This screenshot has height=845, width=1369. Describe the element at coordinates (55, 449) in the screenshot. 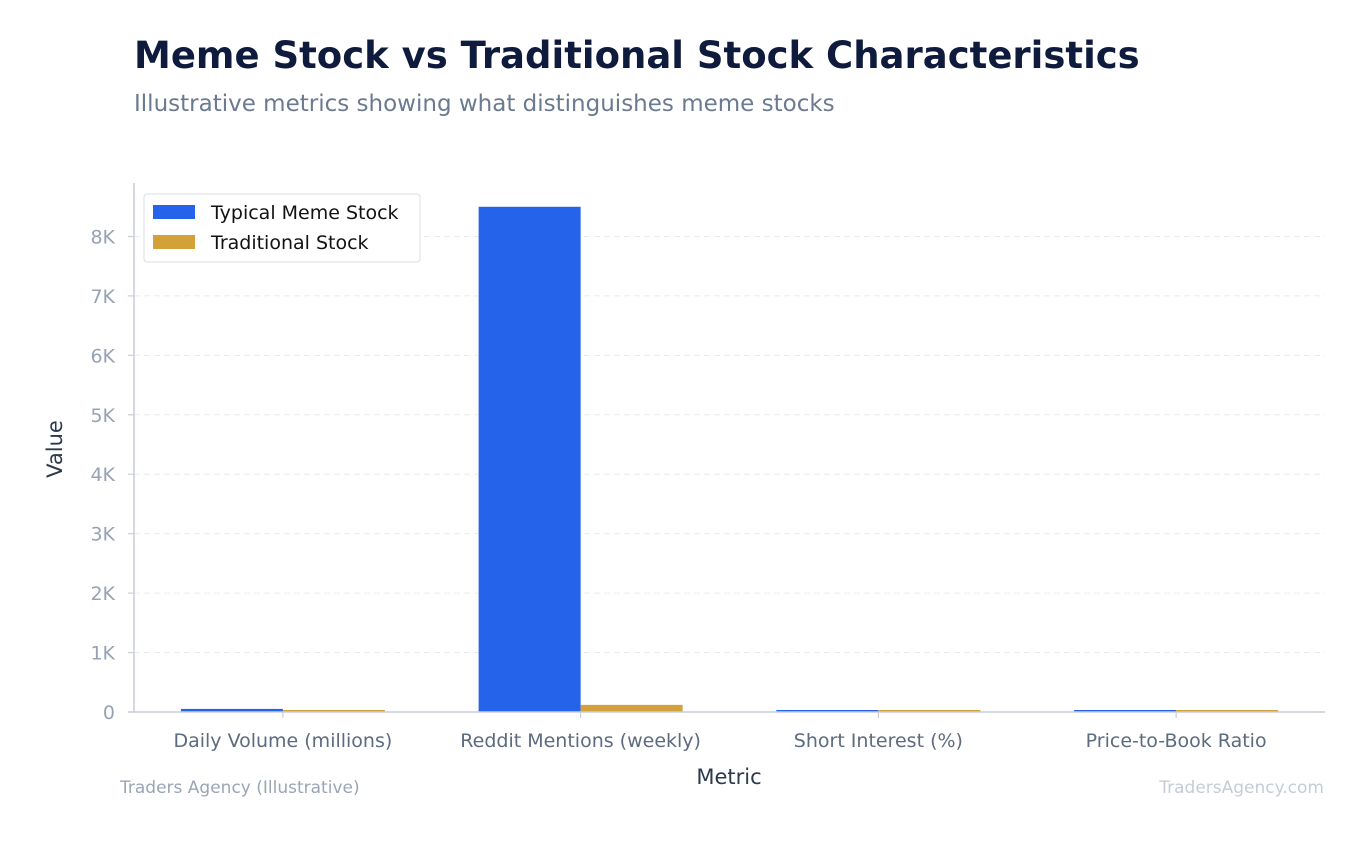

I see `y-axis-title: Value` at that location.